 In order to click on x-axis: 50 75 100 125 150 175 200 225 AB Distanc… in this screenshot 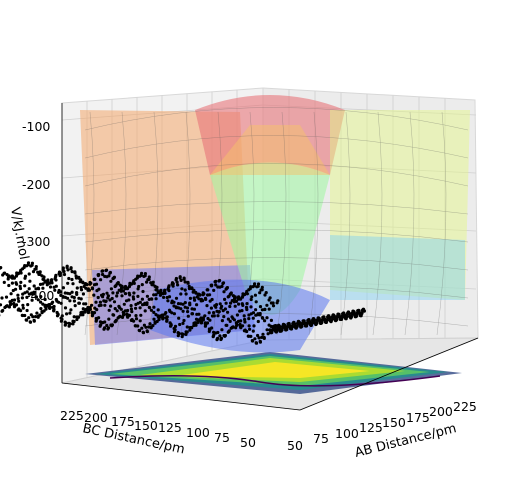, I will do `click(382, 430)`.